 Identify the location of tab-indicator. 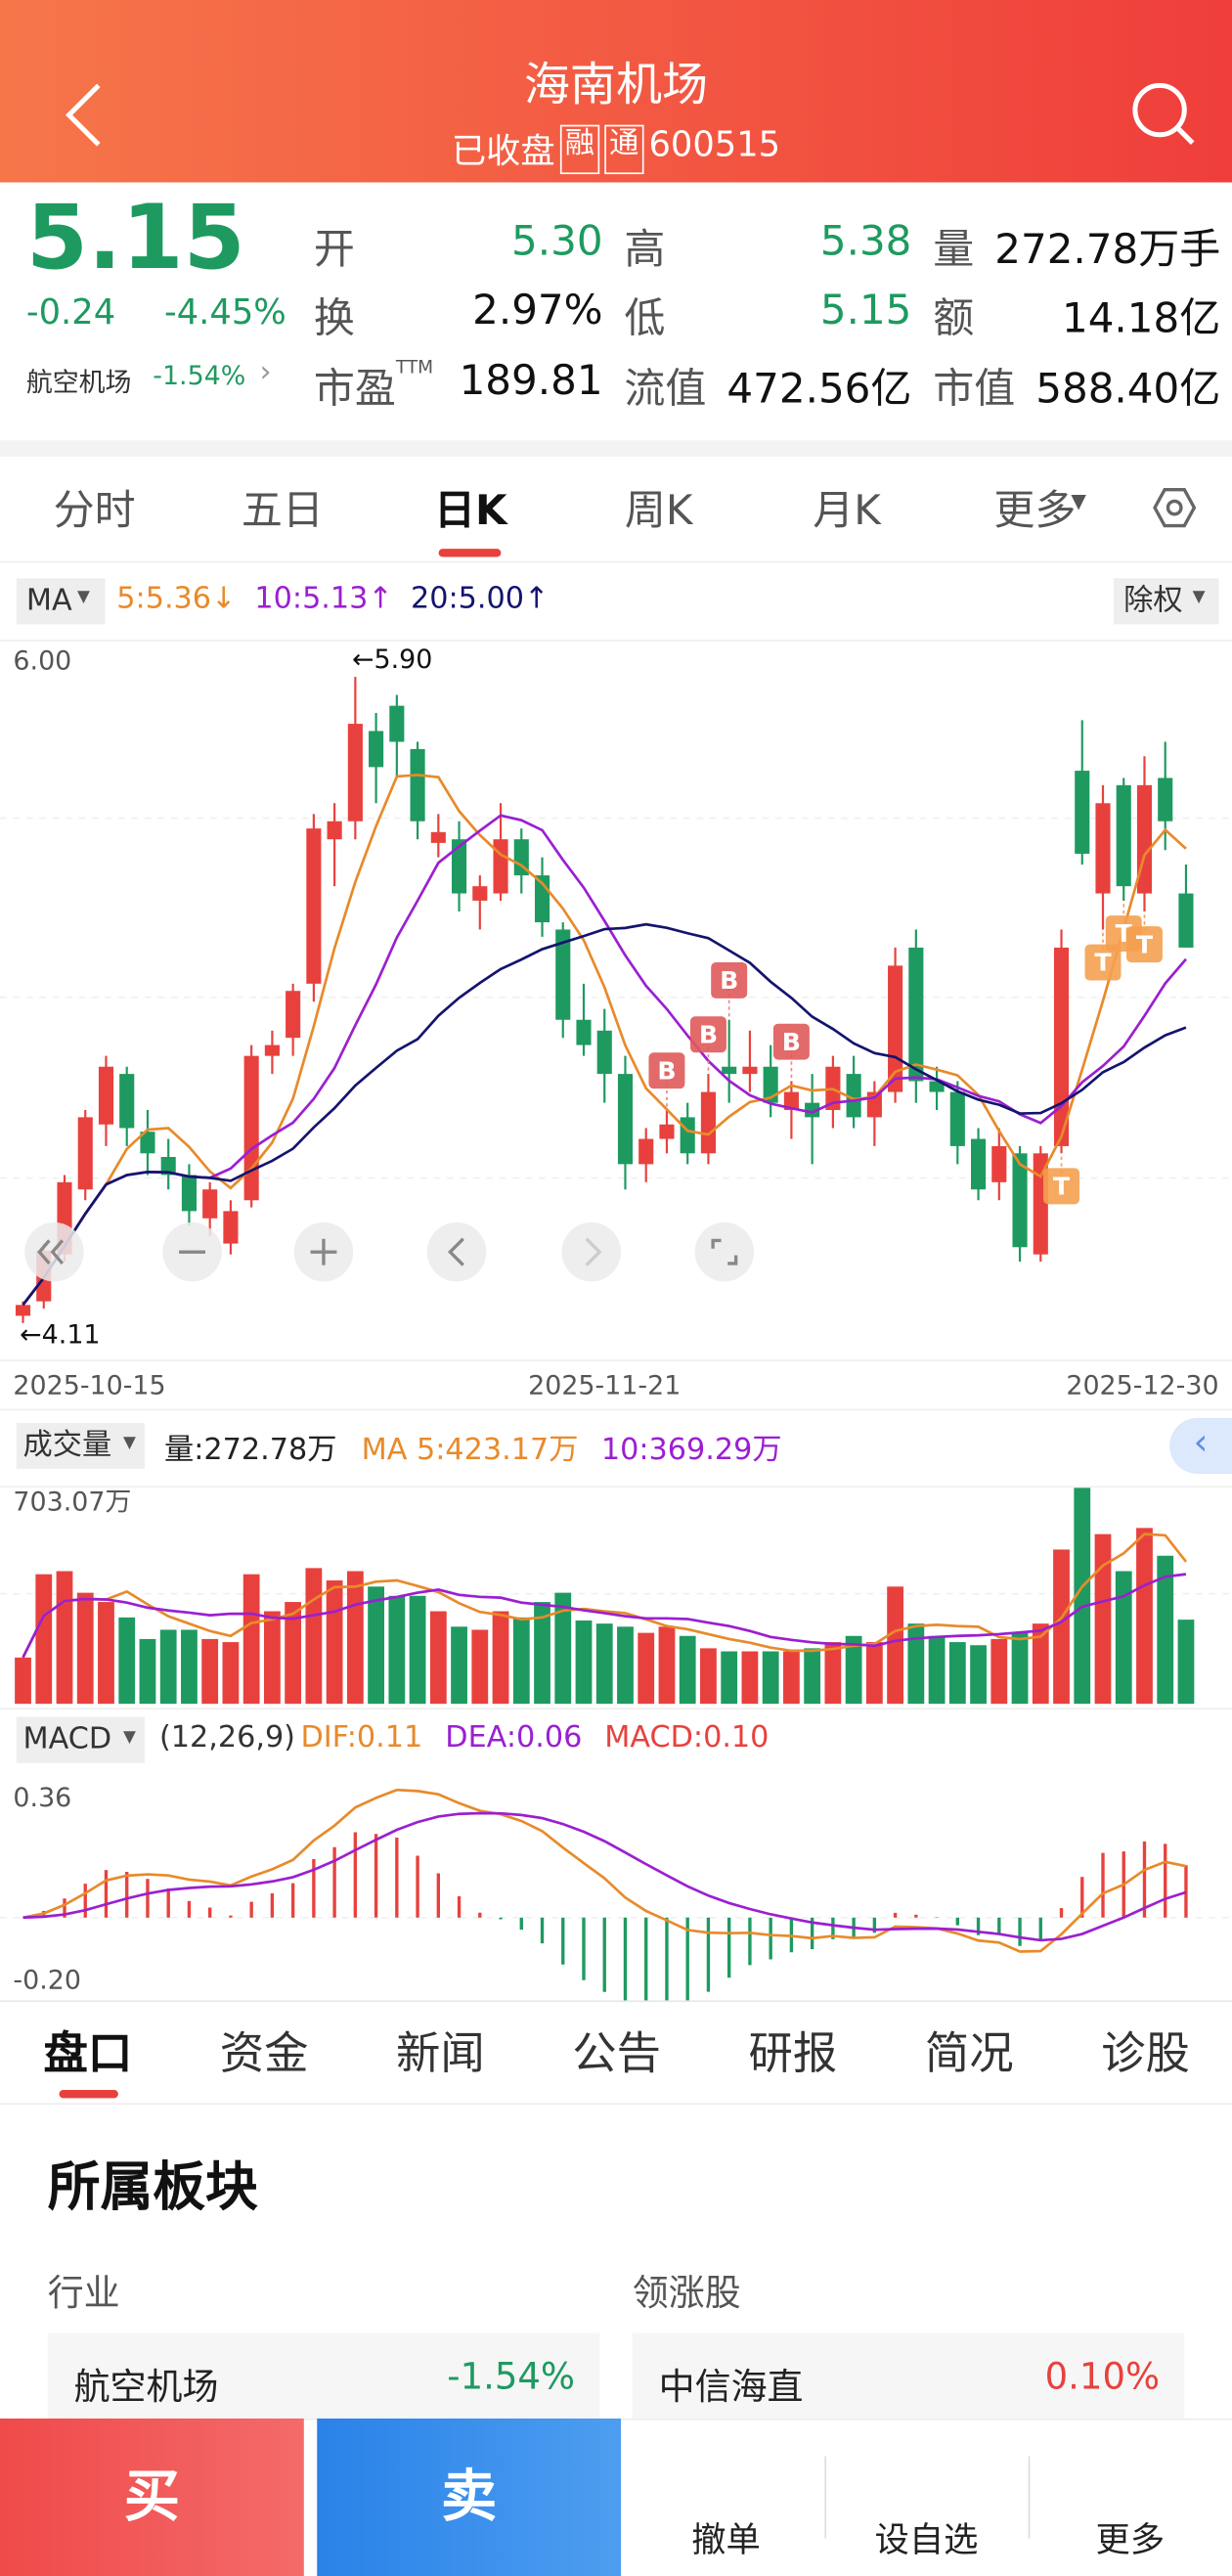
(88, 2094).